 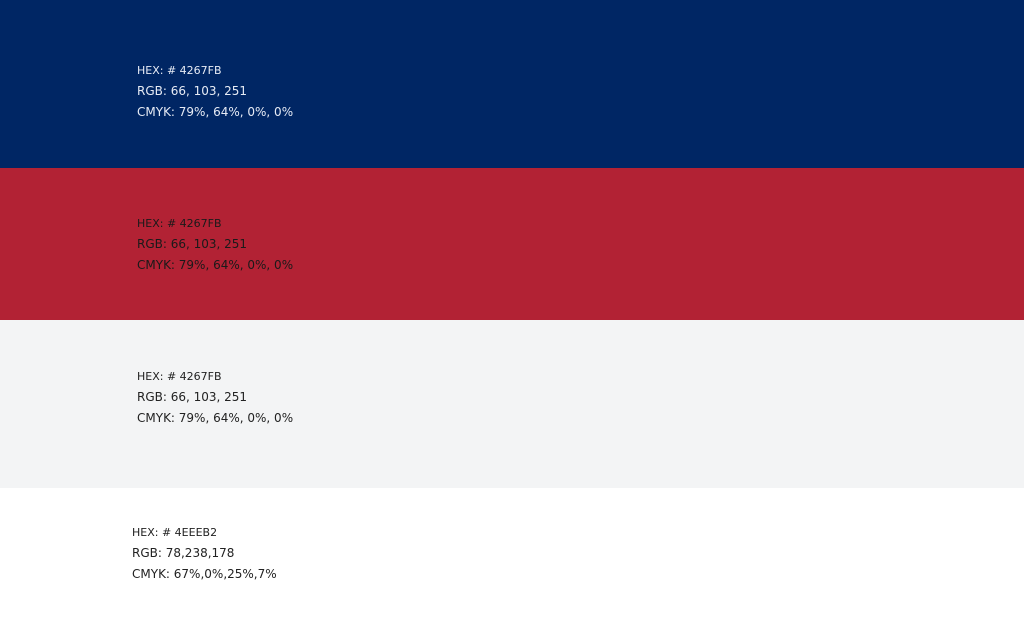 What do you see at coordinates (175, 532) in the screenshot?
I see `hex-label: HEX: # 4EEEB2` at bounding box center [175, 532].